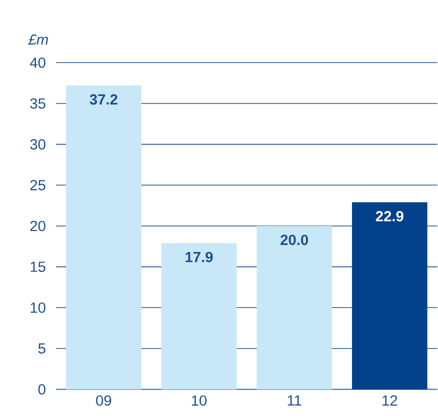  What do you see at coordinates (104, 400) in the screenshot?
I see `x-tick-label: 09` at bounding box center [104, 400].